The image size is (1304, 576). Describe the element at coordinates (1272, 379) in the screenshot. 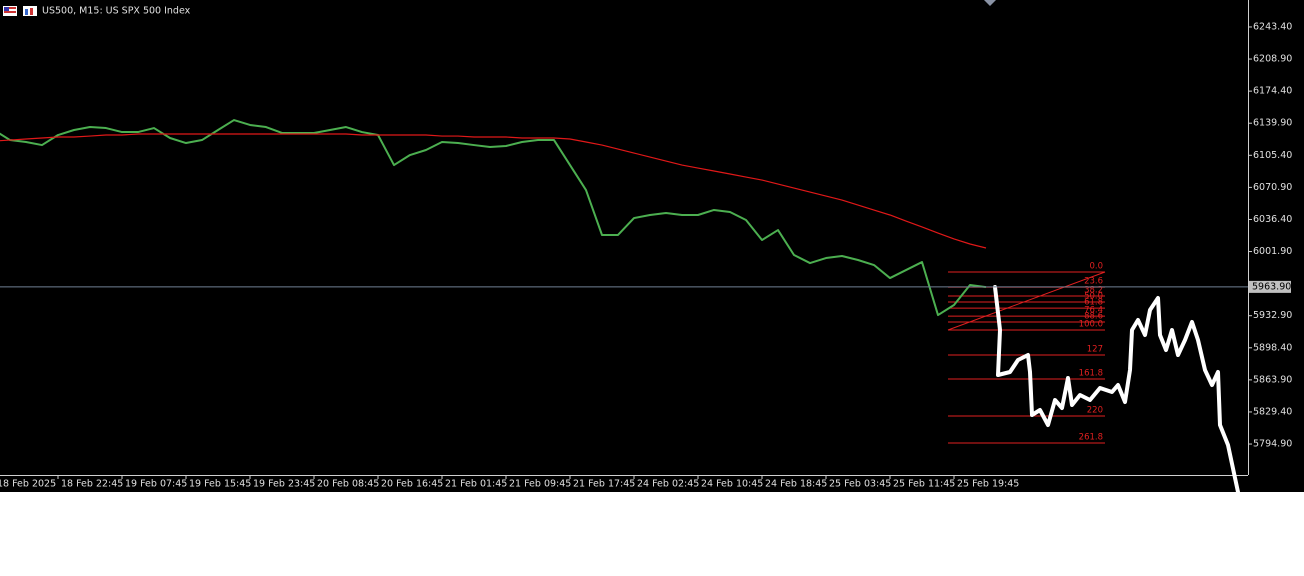

I see `y-tick-label: 5863.90` at that location.